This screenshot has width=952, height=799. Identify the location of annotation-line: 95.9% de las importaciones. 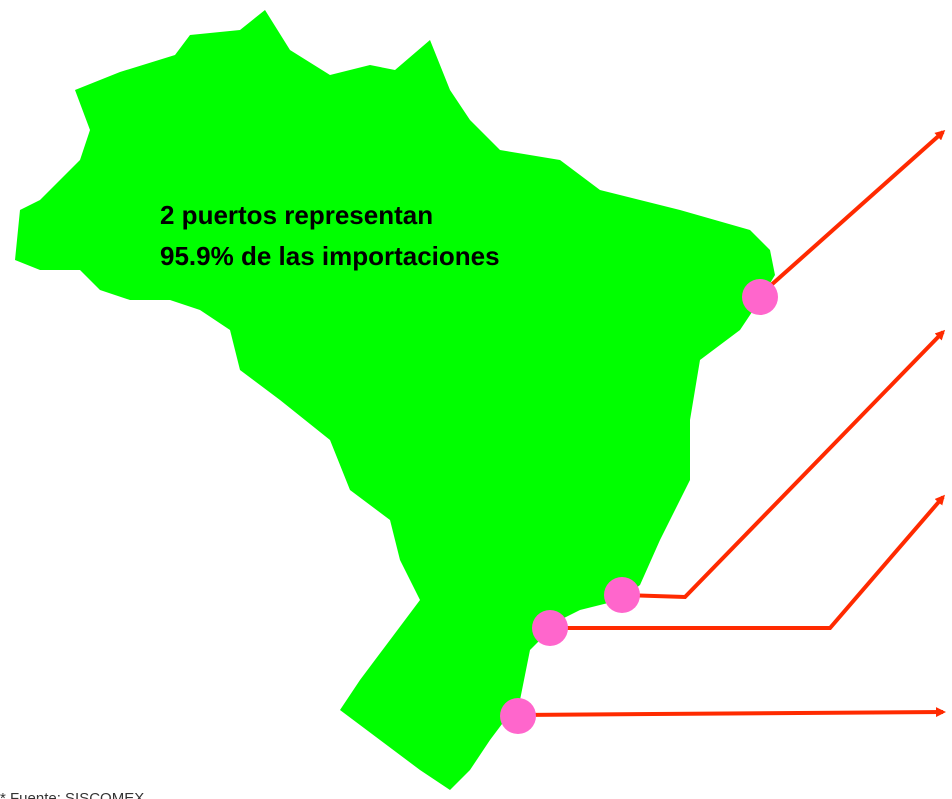
(330, 256).